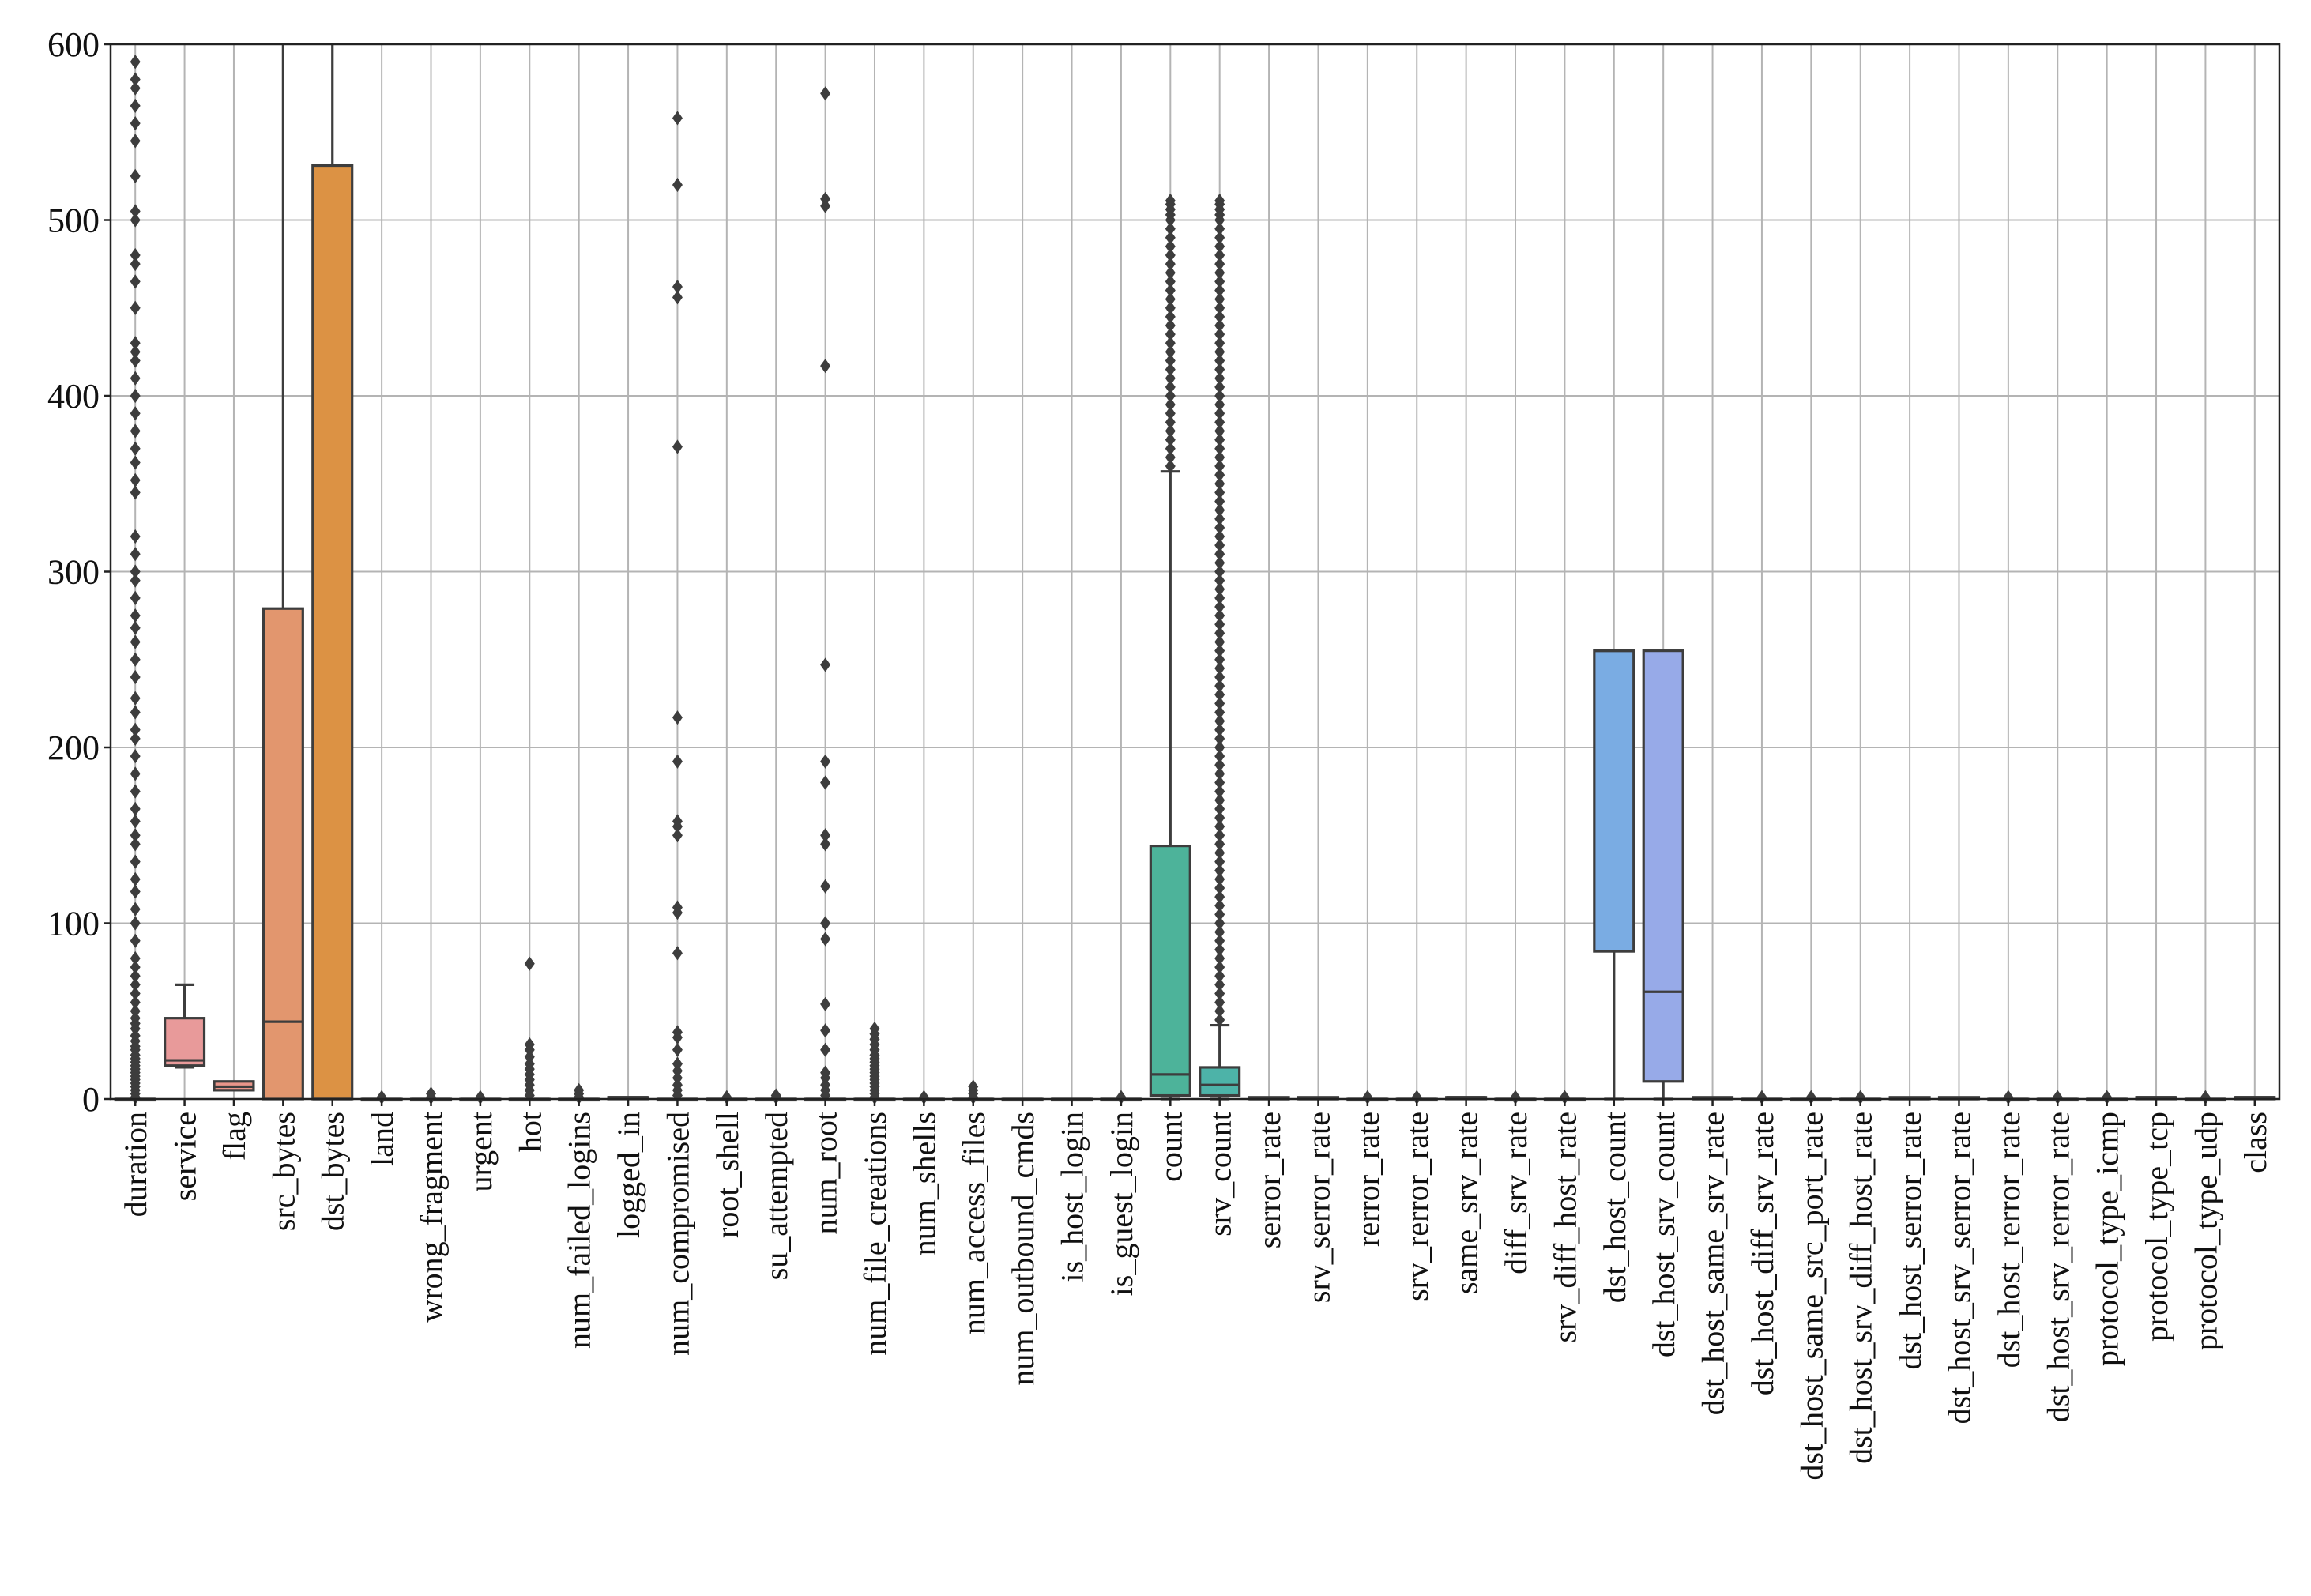 The height and width of the screenshot is (1596, 2311). I want to click on x-tick-label: srv_serror_rate, so click(1318, 1208).